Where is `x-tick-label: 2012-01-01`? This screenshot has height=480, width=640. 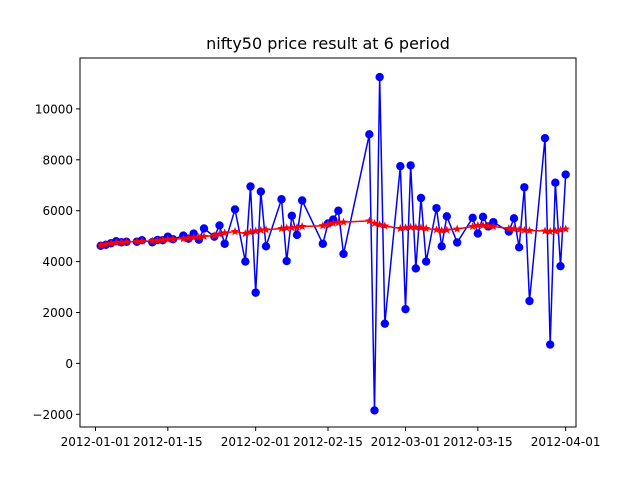 x-tick-label: 2012-01-01 is located at coordinates (96, 442).